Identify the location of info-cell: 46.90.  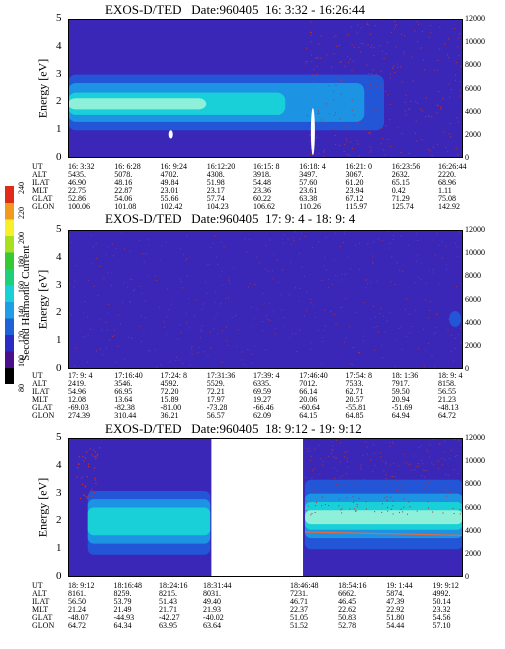
(77, 182).